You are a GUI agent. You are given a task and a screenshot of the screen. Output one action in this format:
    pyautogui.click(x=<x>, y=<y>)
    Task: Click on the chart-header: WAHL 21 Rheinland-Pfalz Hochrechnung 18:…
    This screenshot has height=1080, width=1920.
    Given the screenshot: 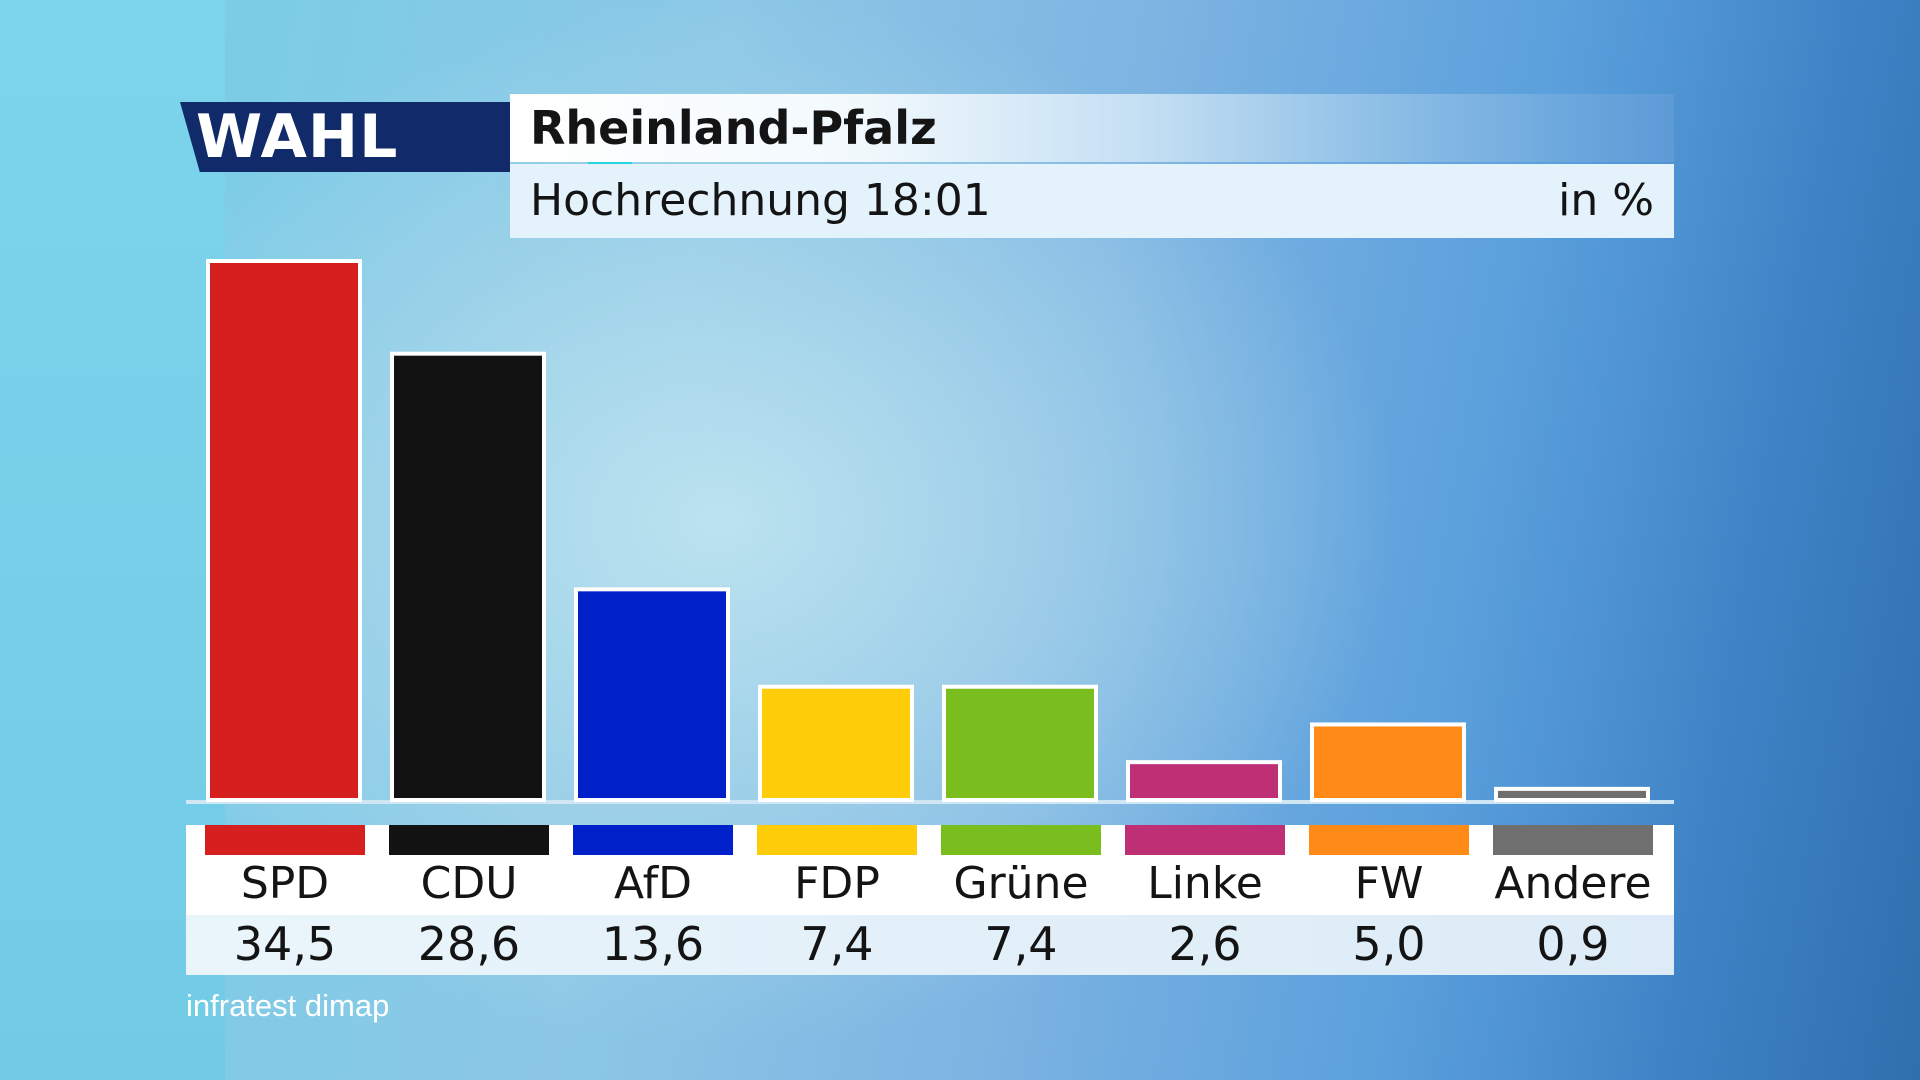 What is the action you would take?
    pyautogui.click(x=927, y=166)
    